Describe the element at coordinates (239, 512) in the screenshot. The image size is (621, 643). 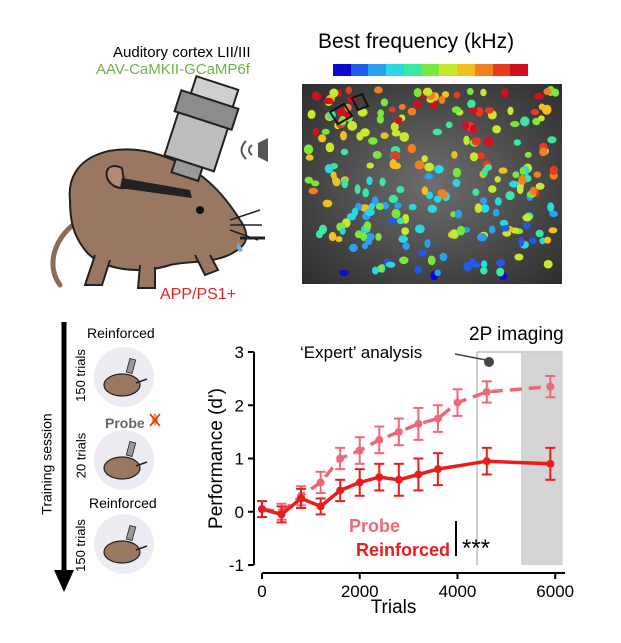
I see `y-tick-label: 0` at that location.